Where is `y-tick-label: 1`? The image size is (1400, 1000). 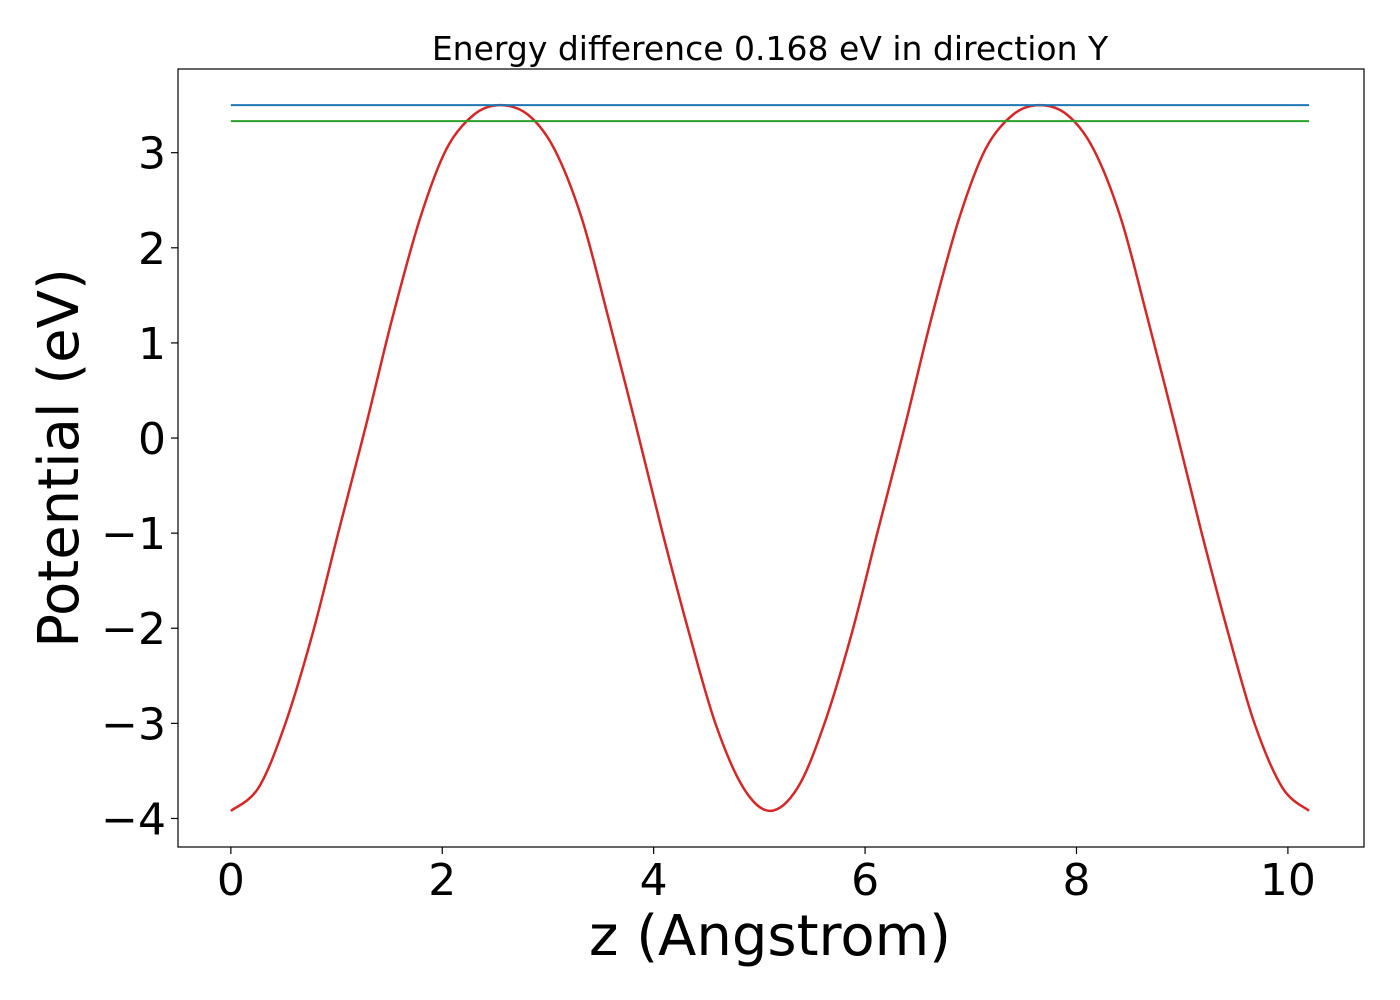 y-tick-label: 1 is located at coordinates (152, 344).